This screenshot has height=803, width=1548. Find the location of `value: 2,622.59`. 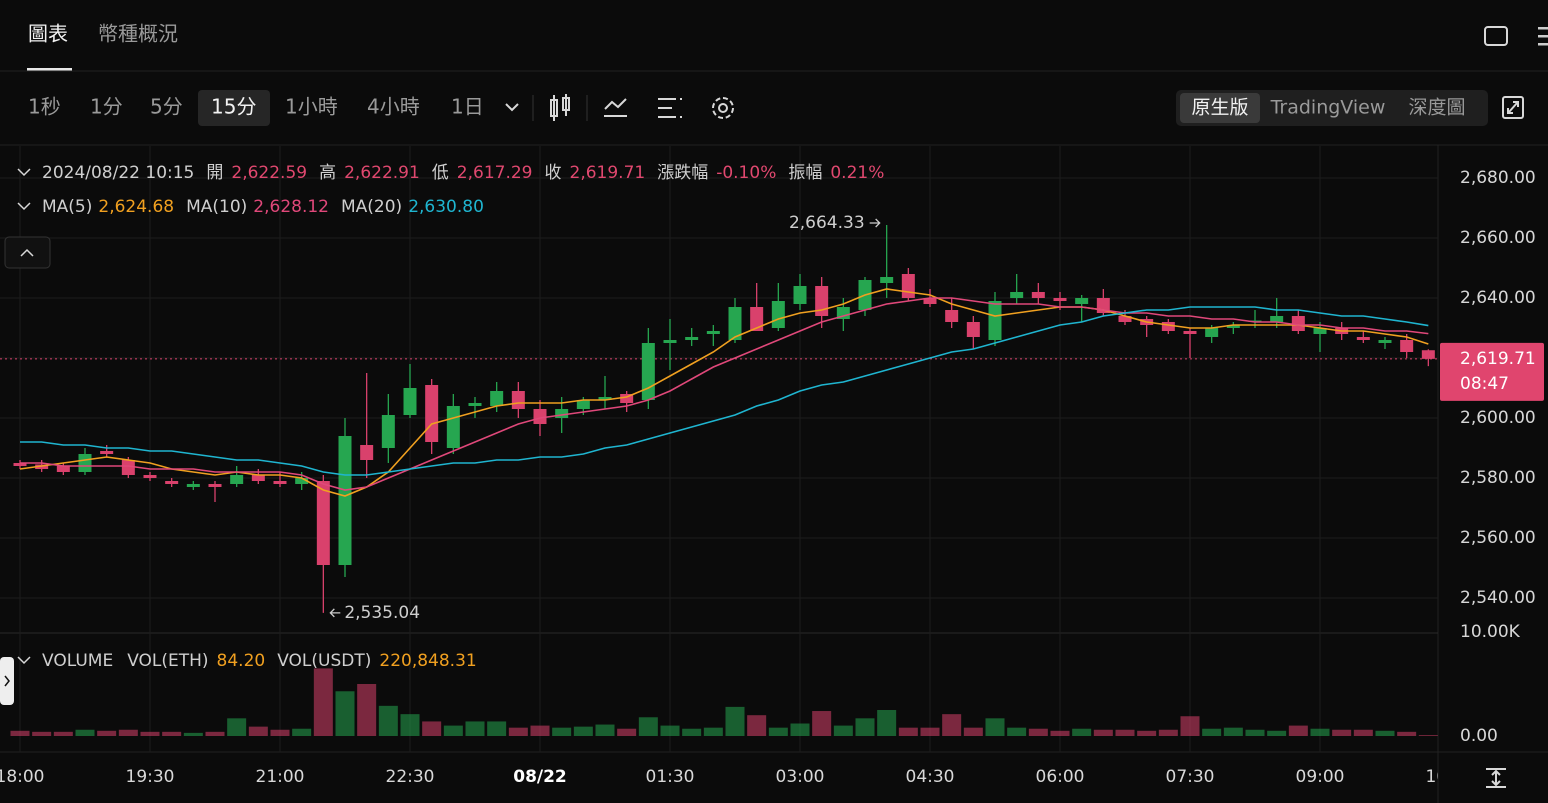

value: 2,622.59 is located at coordinates (269, 173).